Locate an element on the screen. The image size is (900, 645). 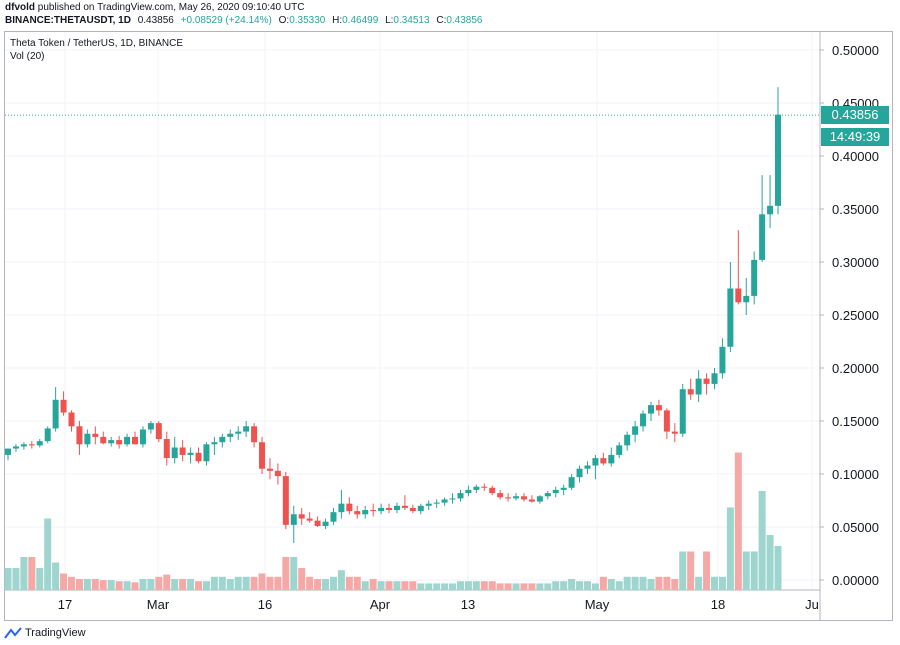
low-label: L: is located at coordinates (389, 20).